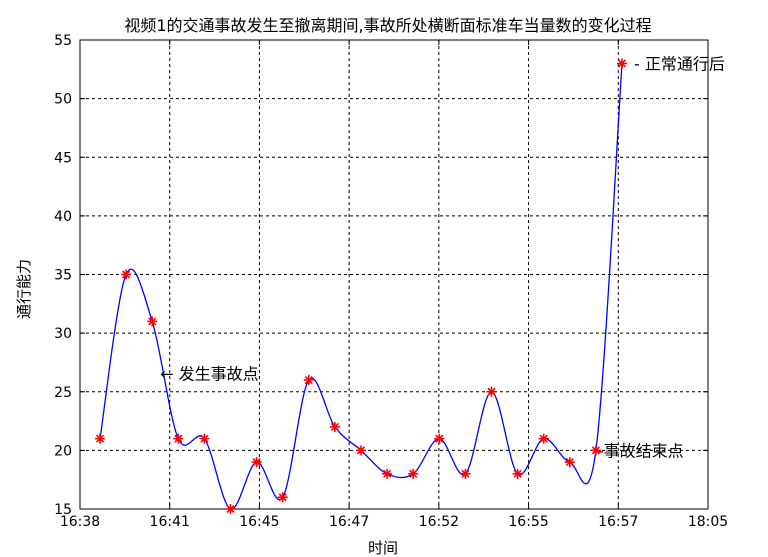 The height and width of the screenshot is (557, 768). Describe the element at coordinates (259, 522) in the screenshot. I see `x-tick-label: 16:45` at that location.